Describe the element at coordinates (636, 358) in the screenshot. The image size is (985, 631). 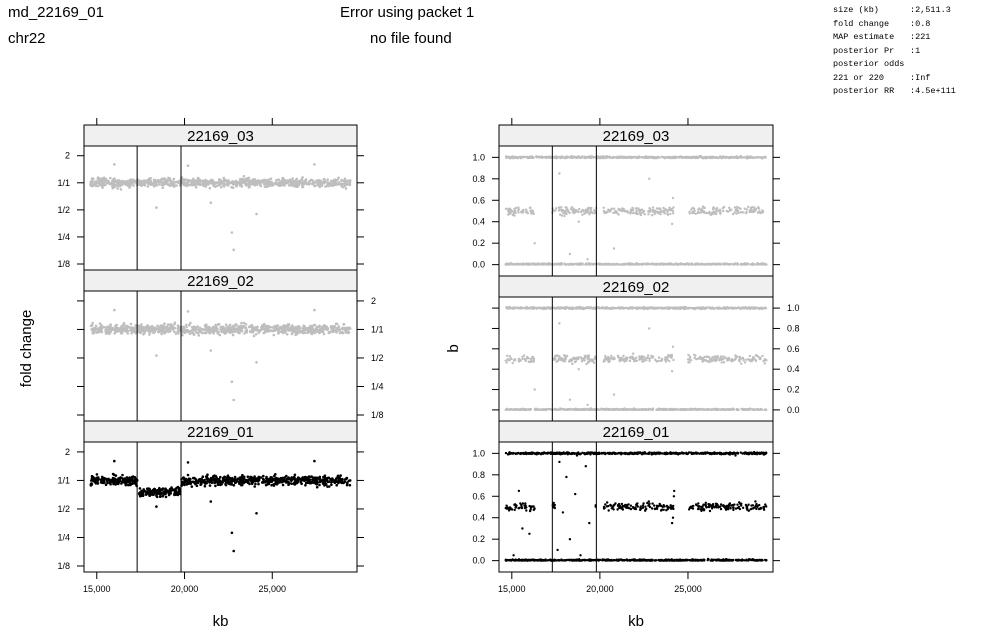
I see `data-points` at that location.